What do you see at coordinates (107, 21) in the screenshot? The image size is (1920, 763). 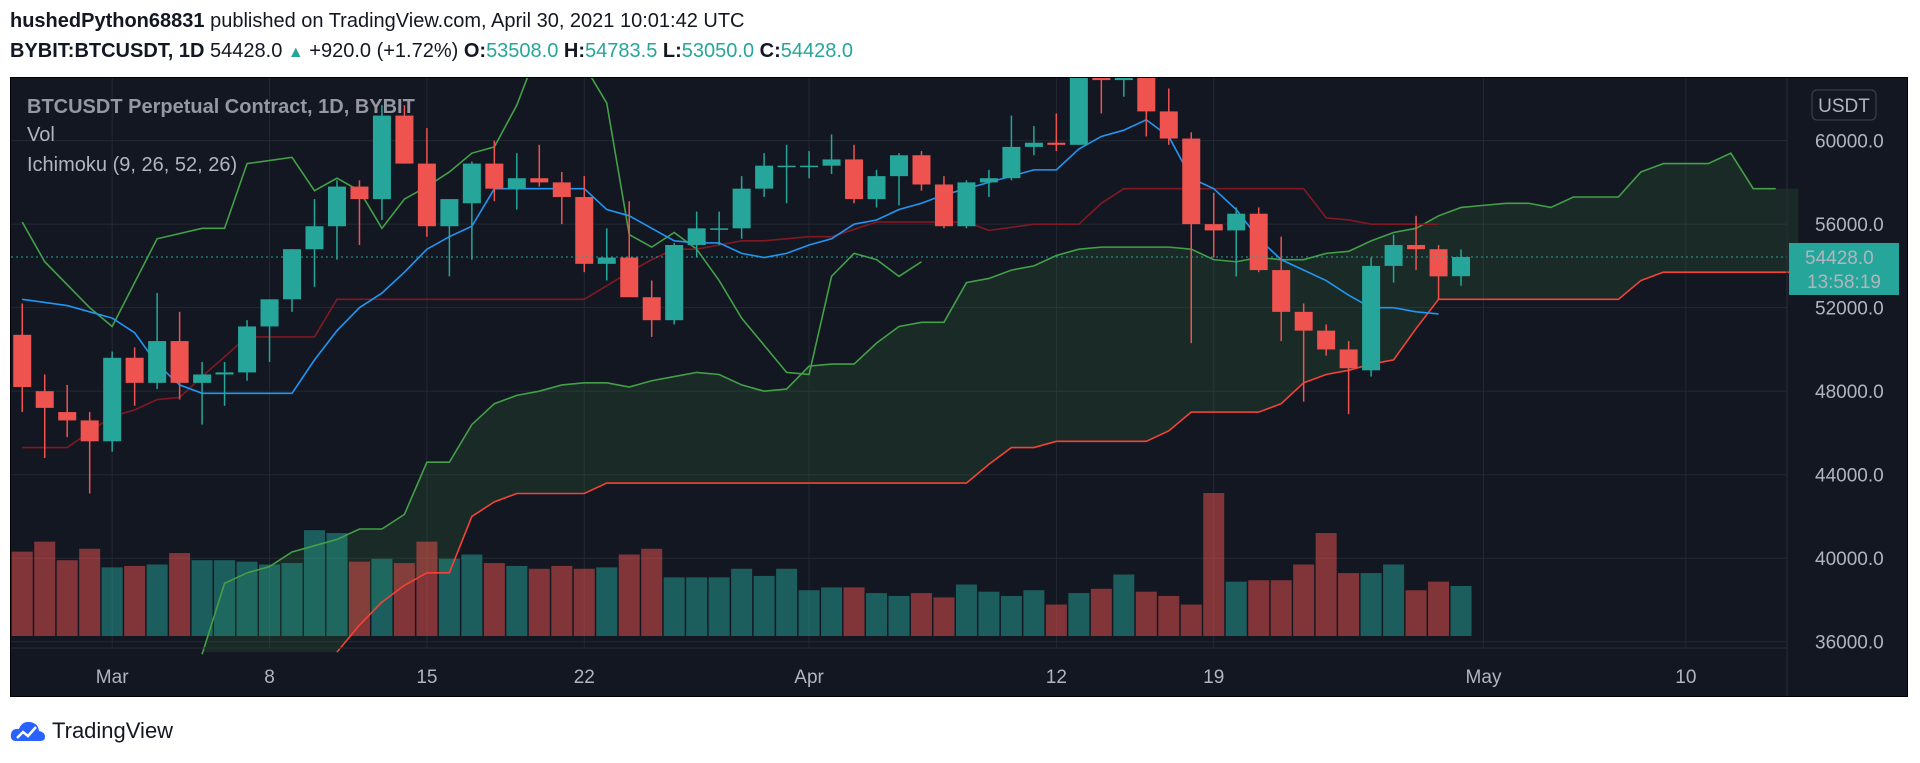 I see `author-name: hushedPython68831` at bounding box center [107, 21].